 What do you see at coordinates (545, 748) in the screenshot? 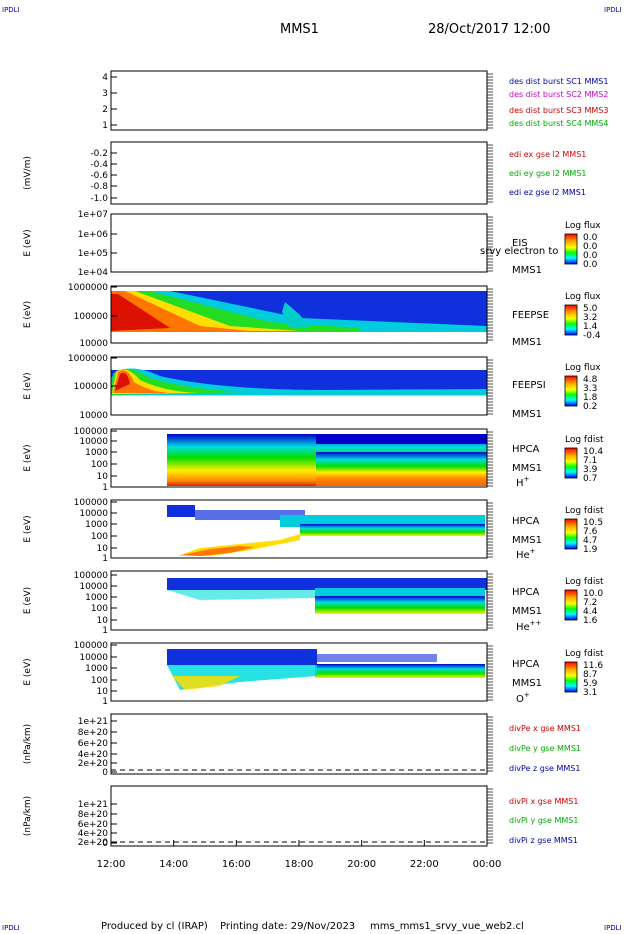
I see `divpe-legend-entry: divPe y gse MMS1` at bounding box center [545, 748].